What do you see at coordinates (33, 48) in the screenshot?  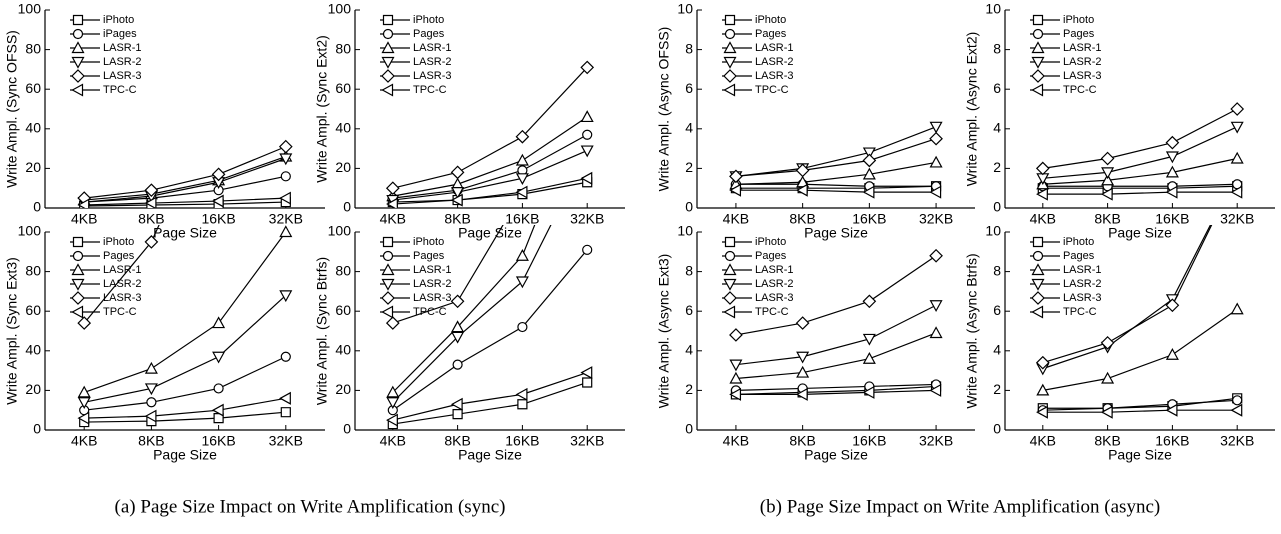 I see `y-tick-label: 80` at bounding box center [33, 48].